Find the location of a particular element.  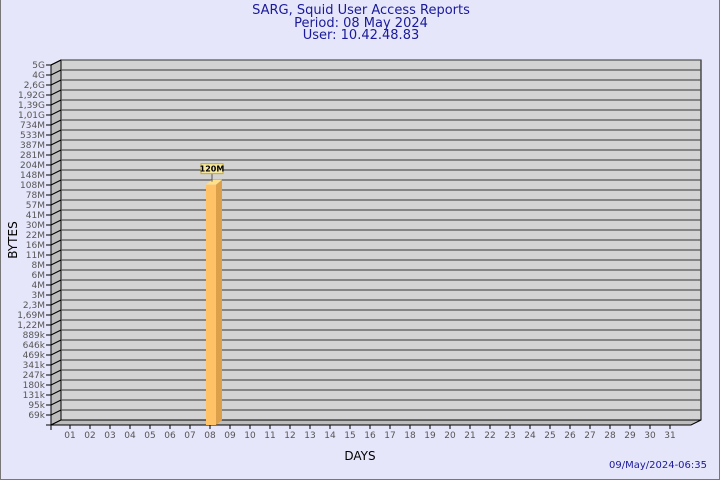

y-tick-label: 22M is located at coordinates (35, 236).